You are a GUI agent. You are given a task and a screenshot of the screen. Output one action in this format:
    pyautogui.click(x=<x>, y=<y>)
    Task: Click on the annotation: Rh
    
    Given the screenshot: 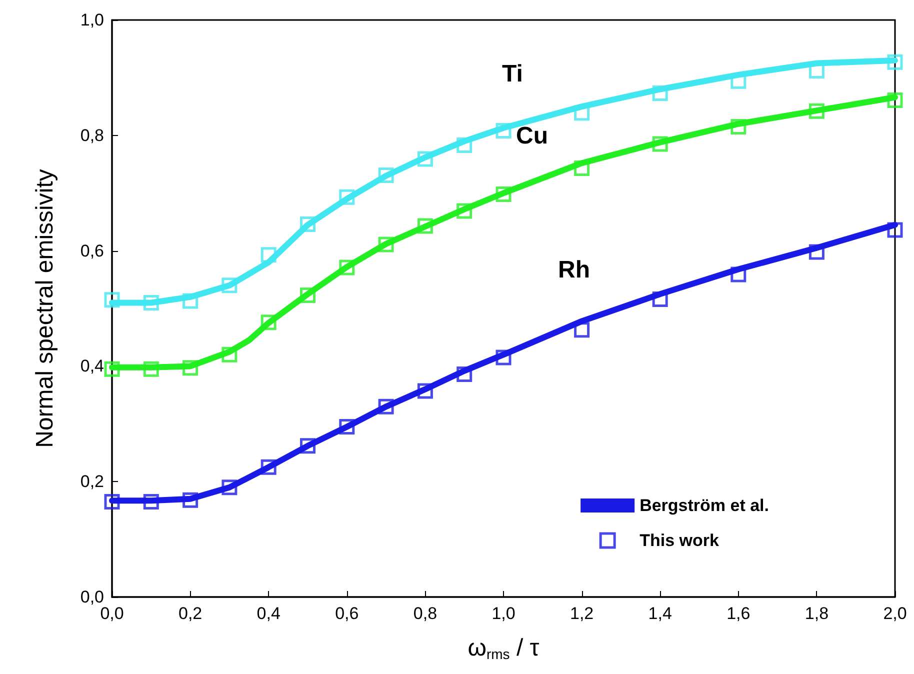 What is the action you would take?
    pyautogui.click(x=574, y=270)
    